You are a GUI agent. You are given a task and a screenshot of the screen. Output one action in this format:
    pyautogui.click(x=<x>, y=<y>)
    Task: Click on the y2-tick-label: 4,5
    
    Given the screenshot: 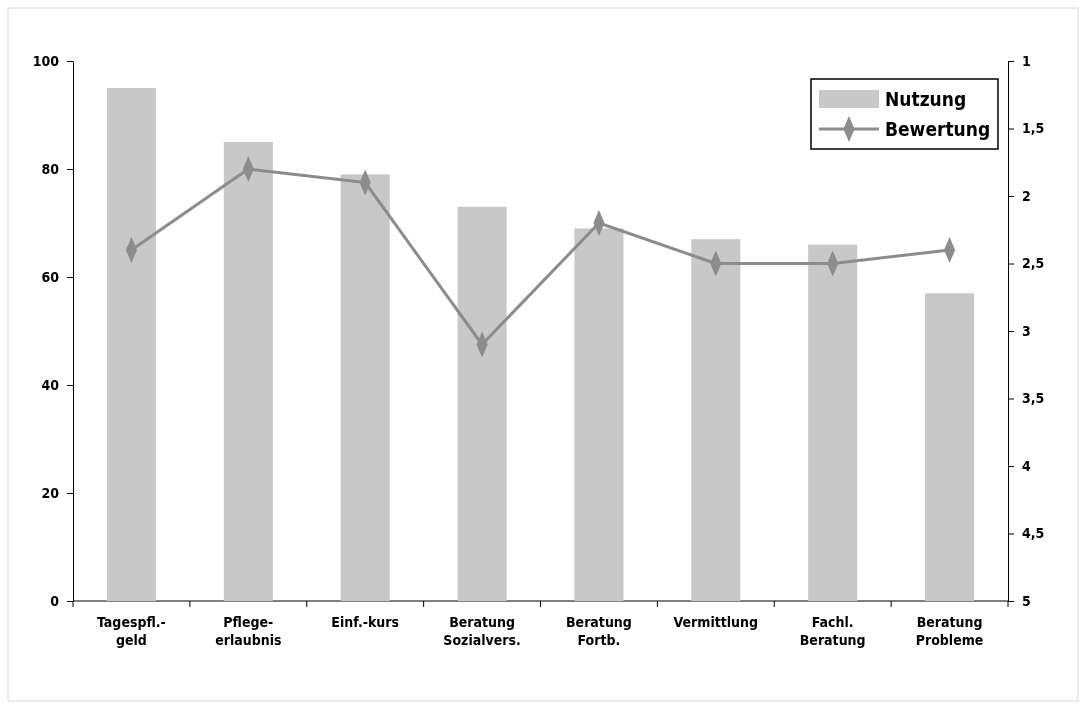 What is the action you would take?
    pyautogui.click(x=1033, y=533)
    